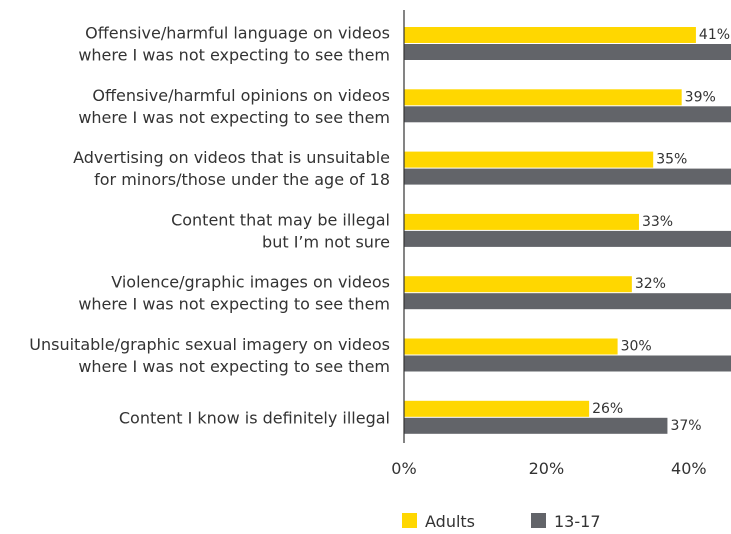 This screenshot has width=731, height=534. What do you see at coordinates (254, 417) in the screenshot?
I see `category-label: Content I know is definitely illegal` at bounding box center [254, 417].